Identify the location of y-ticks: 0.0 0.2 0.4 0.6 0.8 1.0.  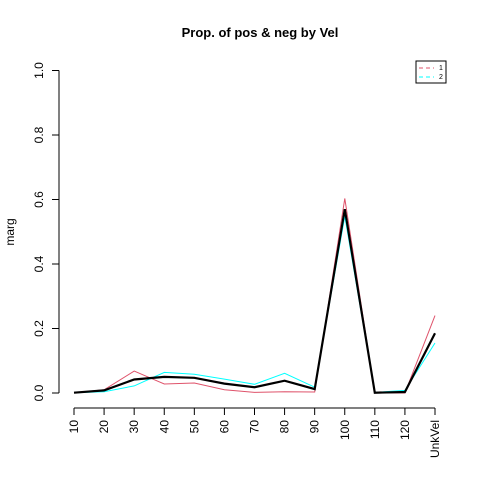
(45, 231).